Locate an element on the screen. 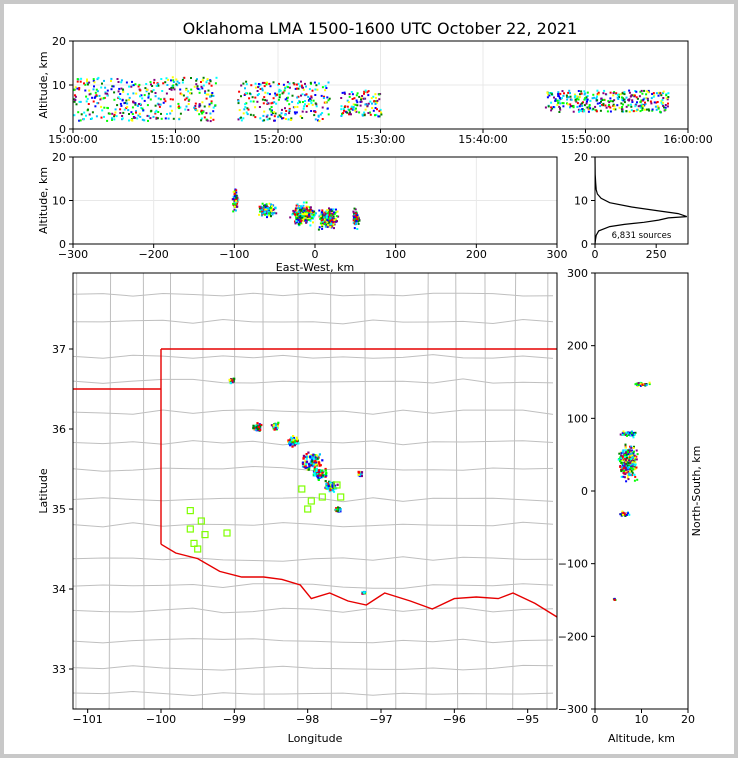 This screenshot has width=738, height=758. x-tick-label: 16:00:00 is located at coordinates (687, 139).